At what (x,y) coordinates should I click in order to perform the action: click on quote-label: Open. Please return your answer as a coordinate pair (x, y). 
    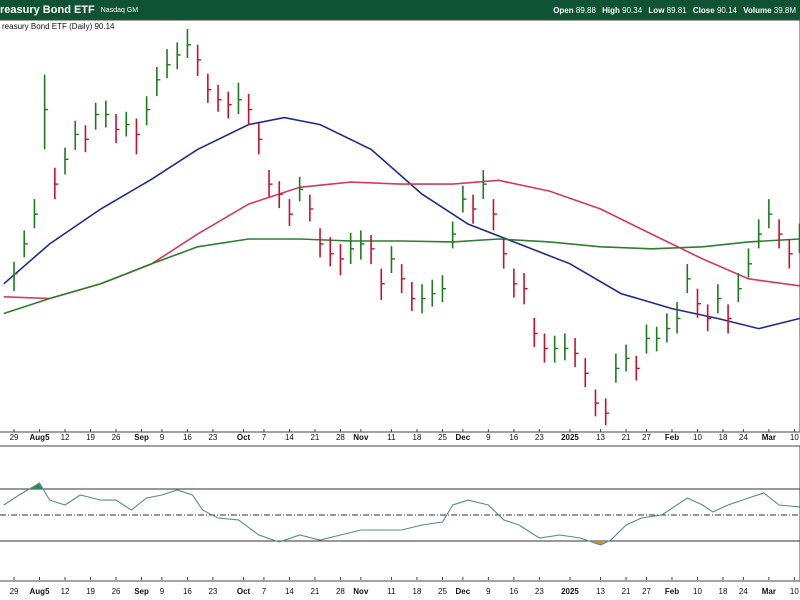
    Looking at the image, I should click on (563, 10).